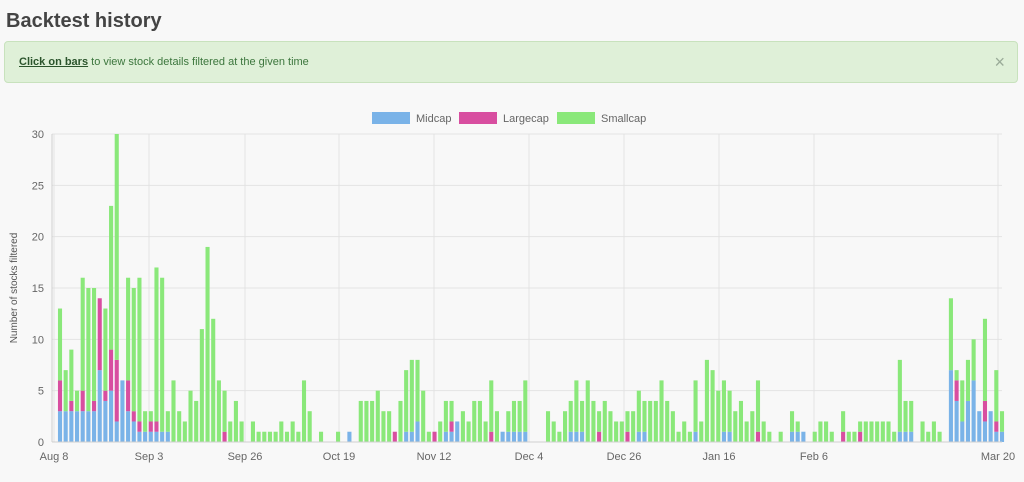 Image resolution: width=1024 pixels, height=482 pixels. Describe the element at coordinates (601, 118) in the screenshot. I see `legend-item-smallcap: Smallcap` at that location.